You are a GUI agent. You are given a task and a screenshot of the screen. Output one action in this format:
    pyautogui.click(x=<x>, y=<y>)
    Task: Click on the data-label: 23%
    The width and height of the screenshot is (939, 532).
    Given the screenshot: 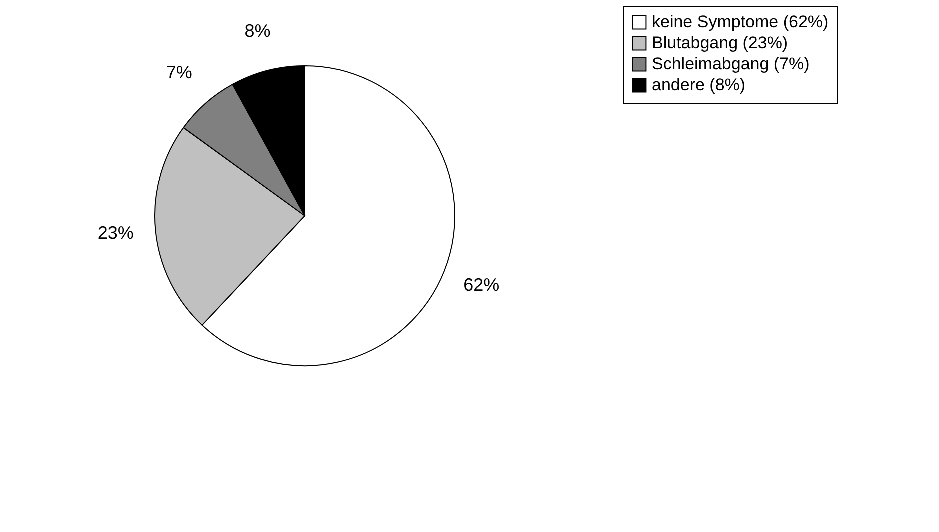 What is the action you would take?
    pyautogui.click(x=116, y=232)
    